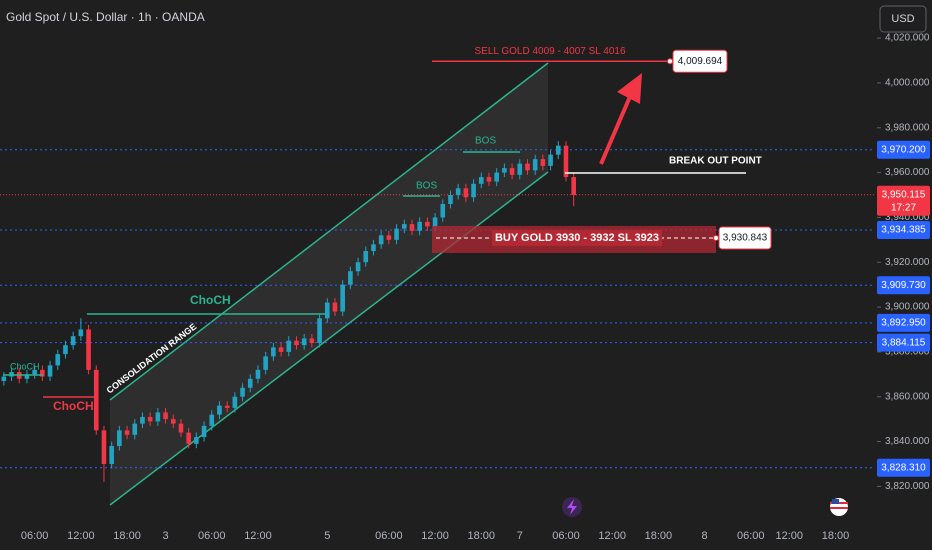  I want to click on level-label: 3,828.310, so click(903, 467).